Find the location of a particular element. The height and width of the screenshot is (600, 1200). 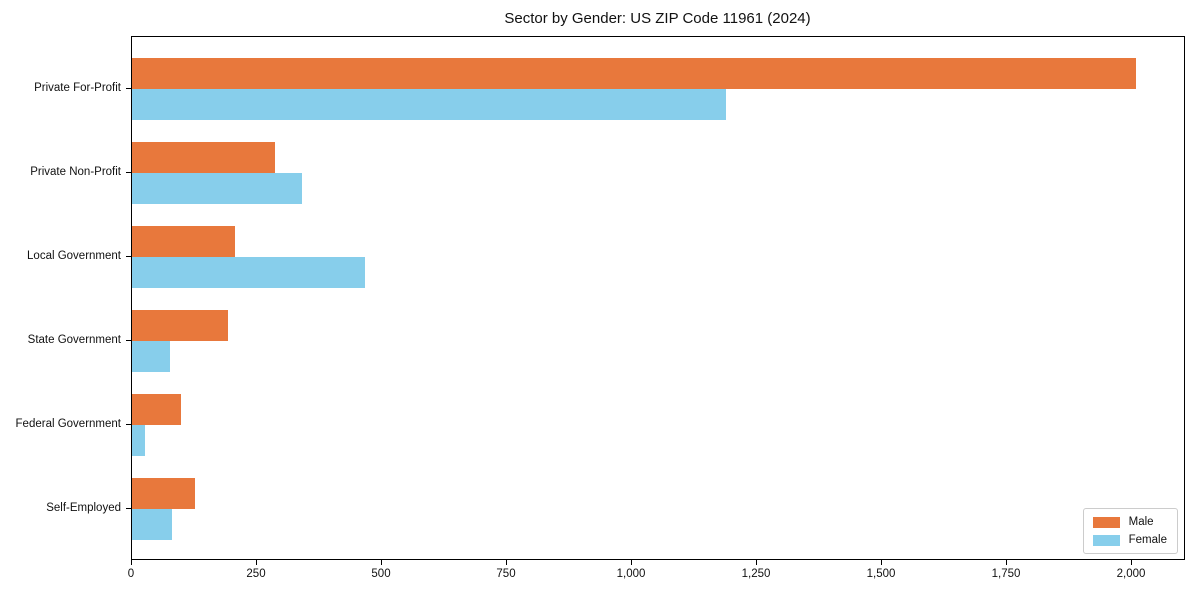

bar-male-private-non-profit is located at coordinates (203, 157).